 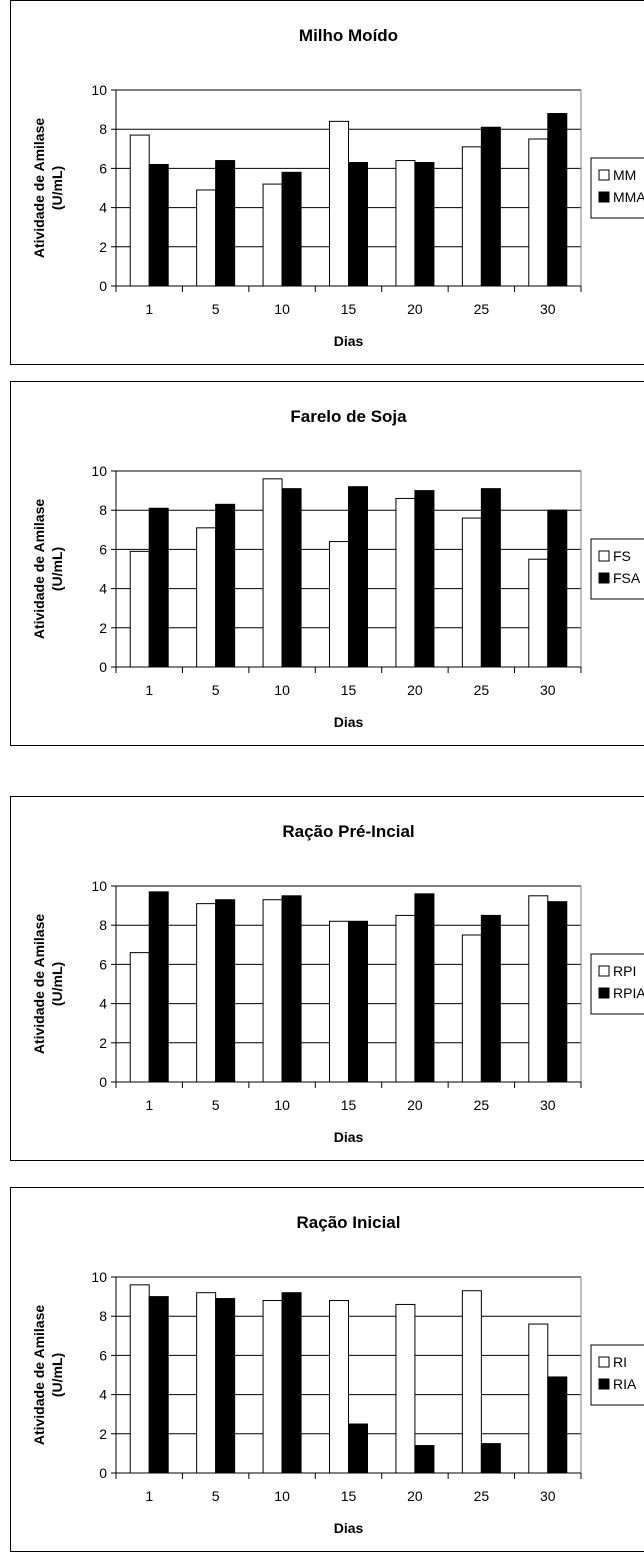 What do you see at coordinates (348, 831) in the screenshot?
I see `chart-title: Ração Pré-Incial` at bounding box center [348, 831].